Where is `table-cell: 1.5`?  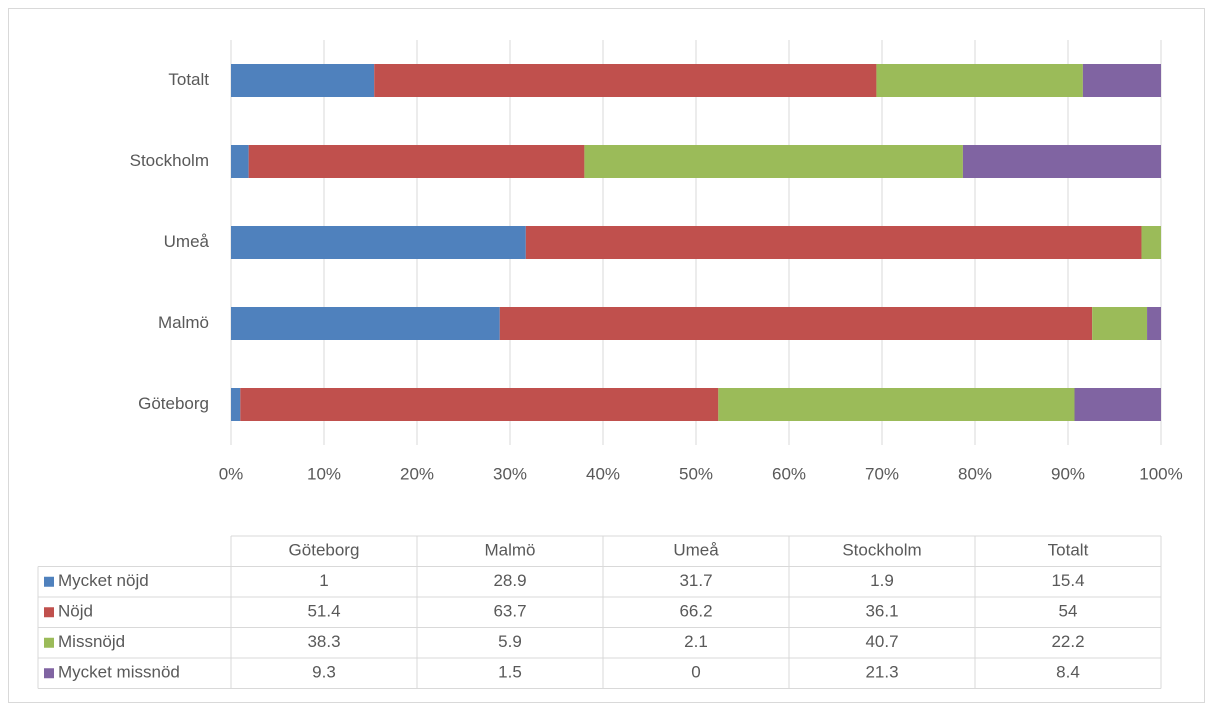
table-cell: 1.5 is located at coordinates (510, 672).